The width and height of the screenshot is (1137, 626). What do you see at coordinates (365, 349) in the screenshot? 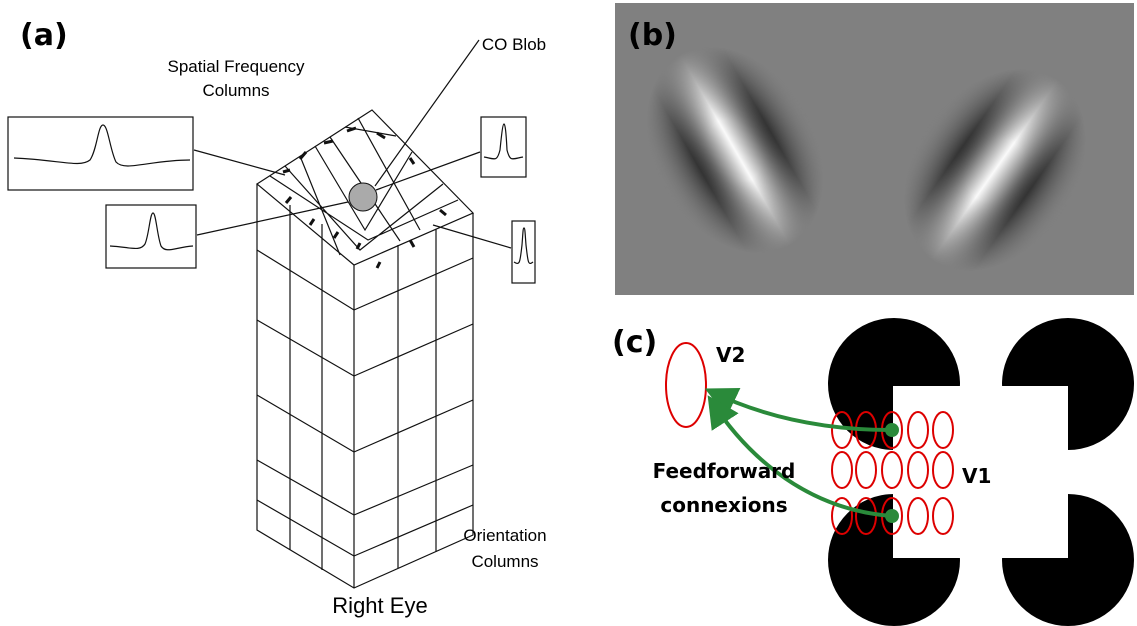
I see `column-block` at bounding box center [365, 349].